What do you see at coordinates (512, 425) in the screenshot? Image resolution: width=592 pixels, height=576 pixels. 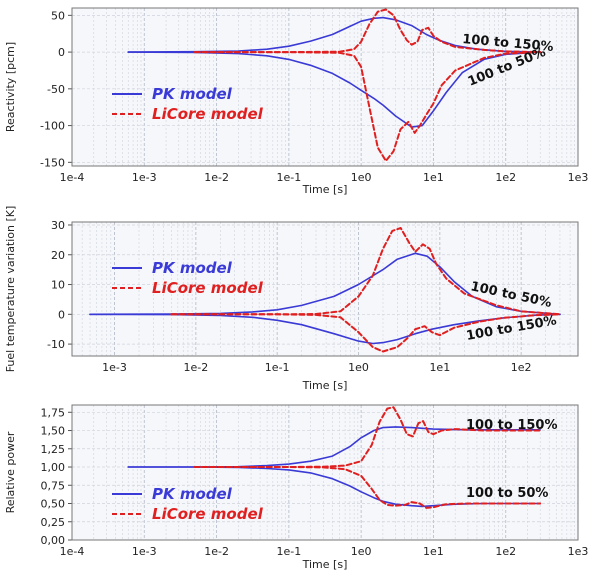 I see `annotation-label: 100 to 150%` at bounding box center [512, 425].